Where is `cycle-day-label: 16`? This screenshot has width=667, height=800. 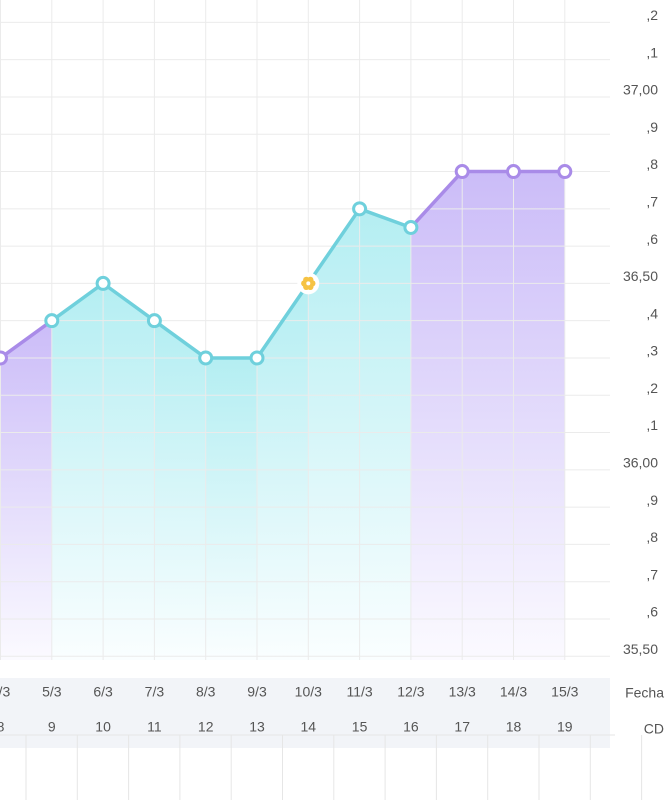
cycle-day-label: 16 is located at coordinates (411, 727).